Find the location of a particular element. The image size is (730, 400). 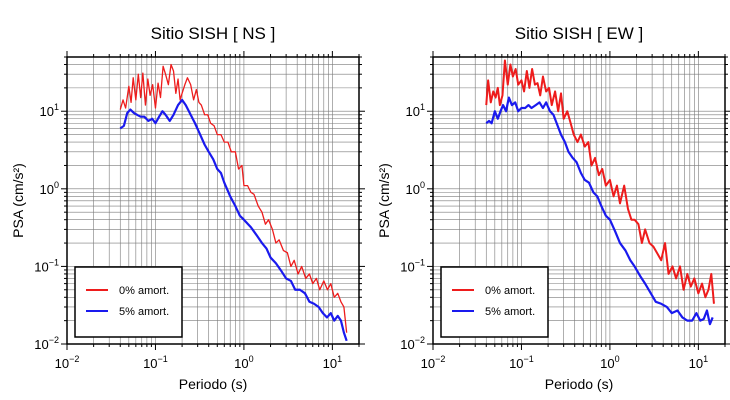

chart-title: Sitio SISH [ NS ] is located at coordinates (213, 33).